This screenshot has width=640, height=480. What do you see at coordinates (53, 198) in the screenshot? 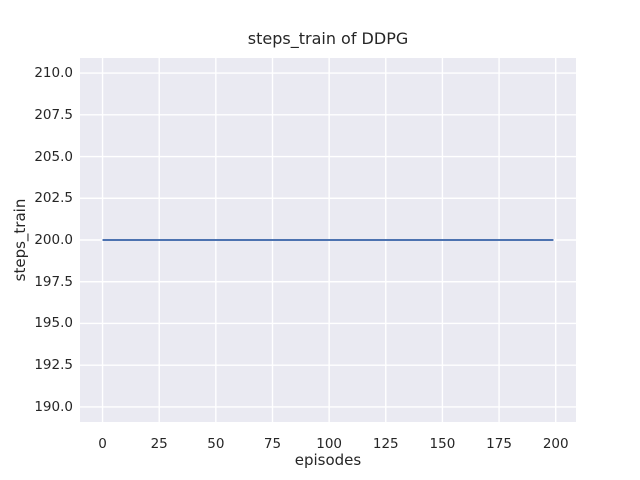
I see `y-tick-label: 202.5` at bounding box center [53, 198].